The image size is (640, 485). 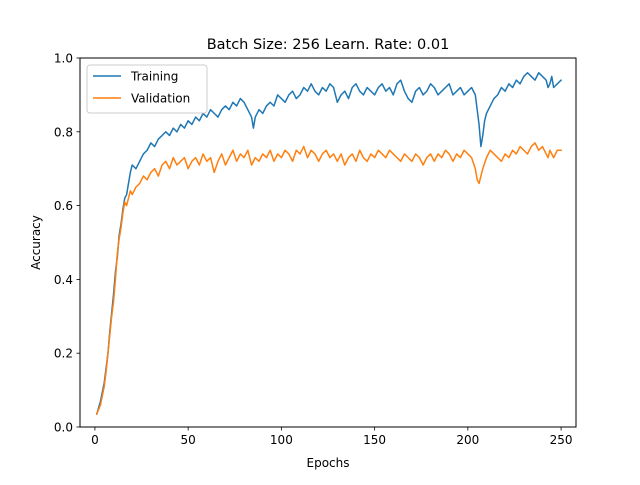 What do you see at coordinates (188, 440) in the screenshot?
I see `x-tick-label: 50` at bounding box center [188, 440].